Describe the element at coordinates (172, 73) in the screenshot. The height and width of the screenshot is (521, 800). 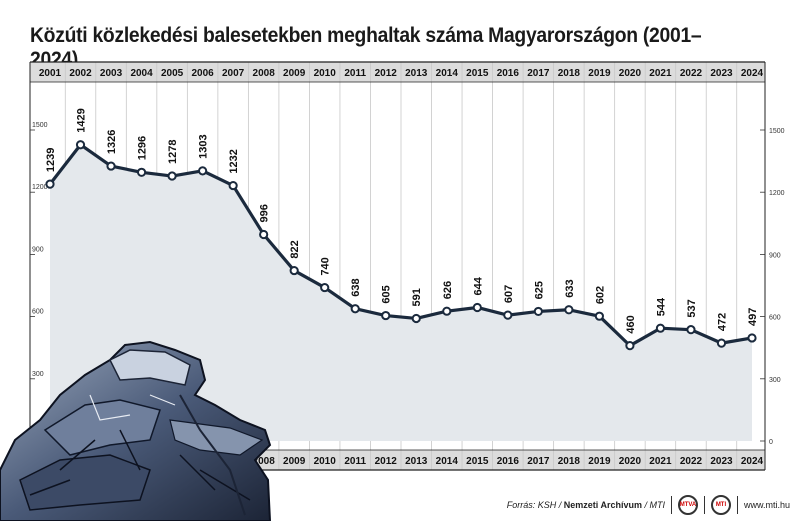
I see `xtick-label-top: 2005` at that location.